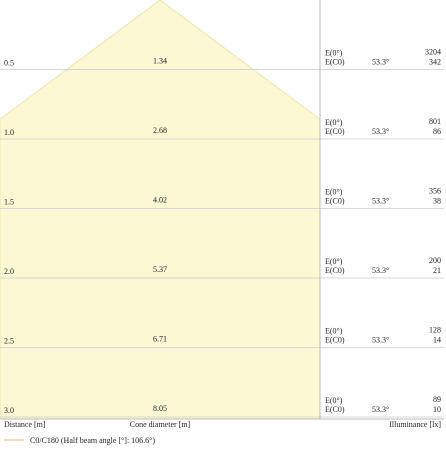 This screenshot has height=450, width=446. Describe the element at coordinates (437, 399) in the screenshot. I see `e0-value: 89` at that location.